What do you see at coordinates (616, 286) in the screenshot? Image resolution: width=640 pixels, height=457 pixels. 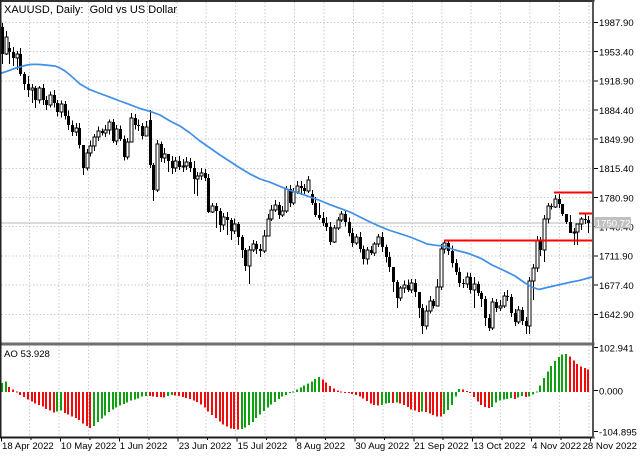 I see `svg-text: 1677.40` at bounding box center [616, 286].